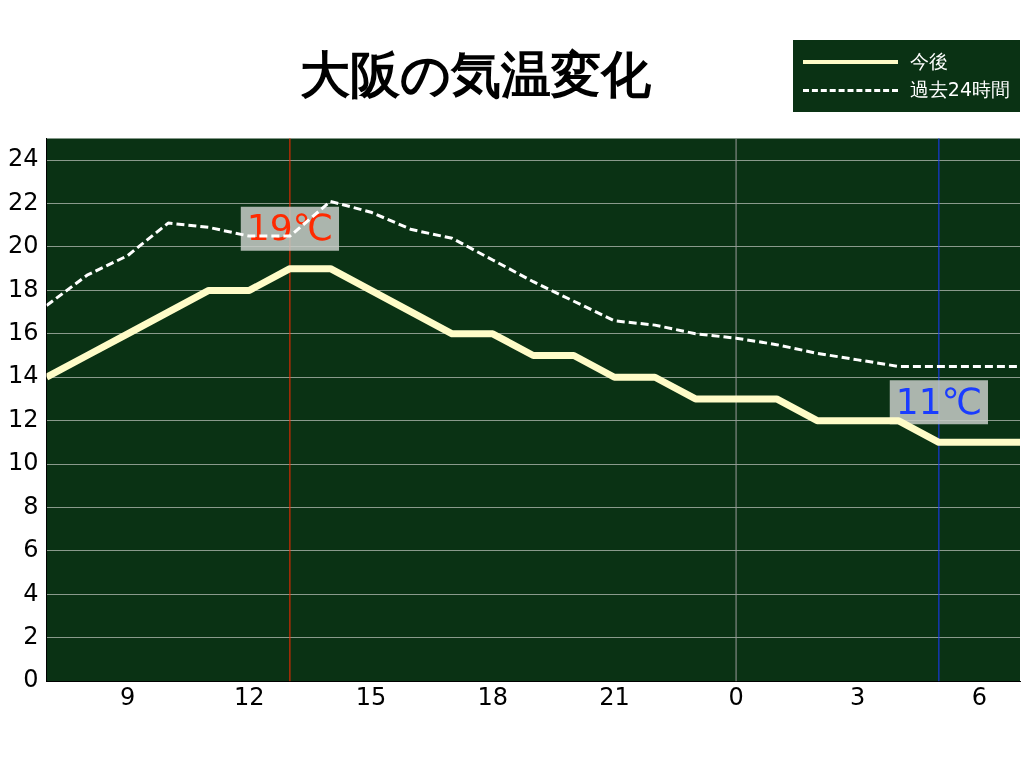 Image resolution: width=1024 pixels, height=768 pixels. What do you see at coordinates (371, 696) in the screenshot?
I see `x-tick-label: 15` at bounding box center [371, 696].